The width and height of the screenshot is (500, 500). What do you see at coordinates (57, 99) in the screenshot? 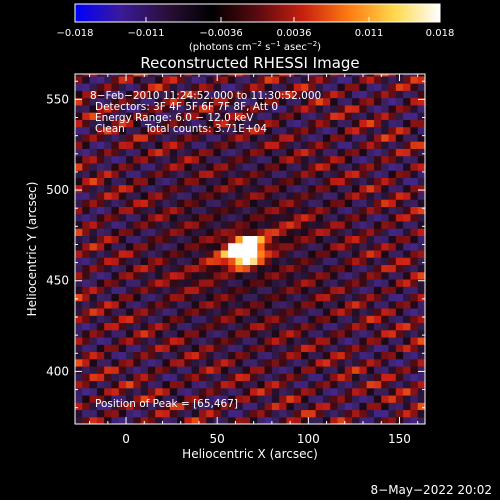
I see `y-tick-label: 550` at bounding box center [57, 99].